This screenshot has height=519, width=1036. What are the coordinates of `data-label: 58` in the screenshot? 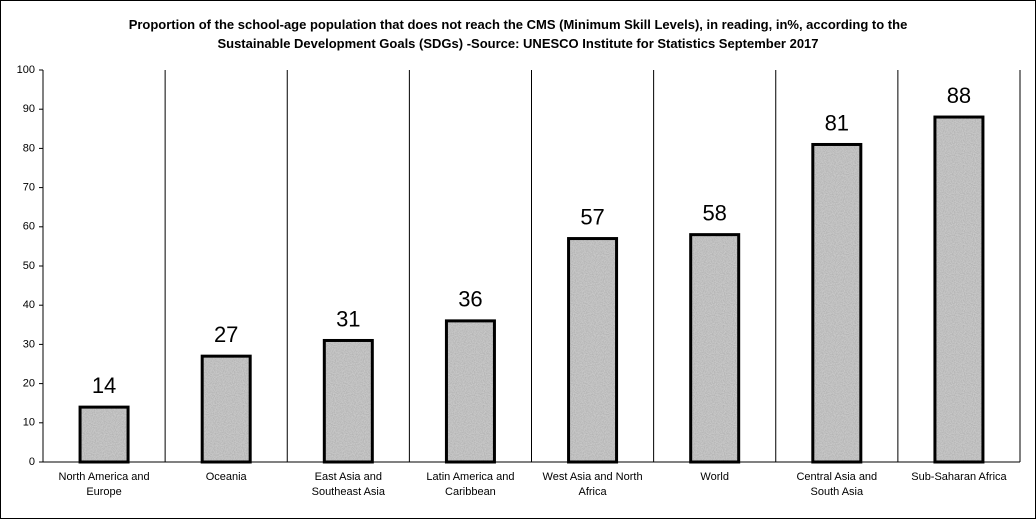 It's located at (714, 212).